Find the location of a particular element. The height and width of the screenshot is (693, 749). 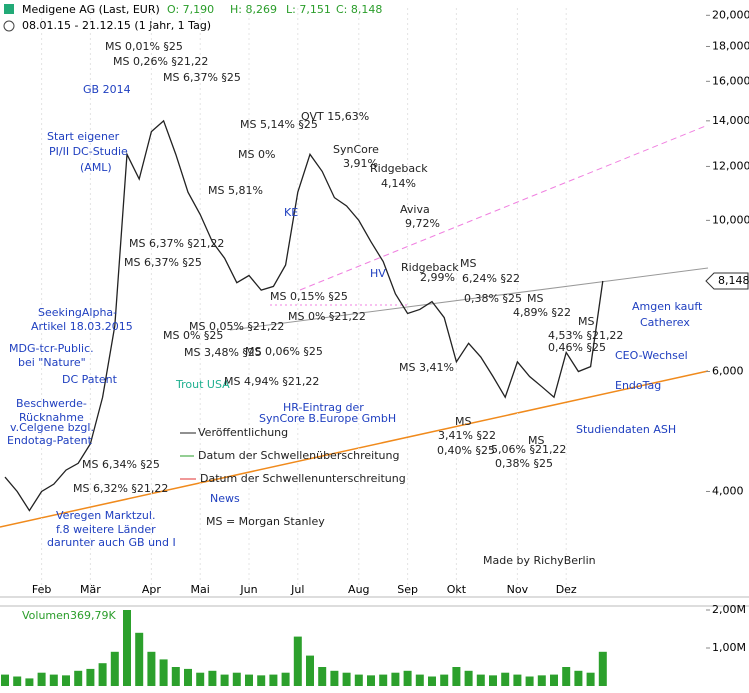

annotation: KE is located at coordinates (291, 212).